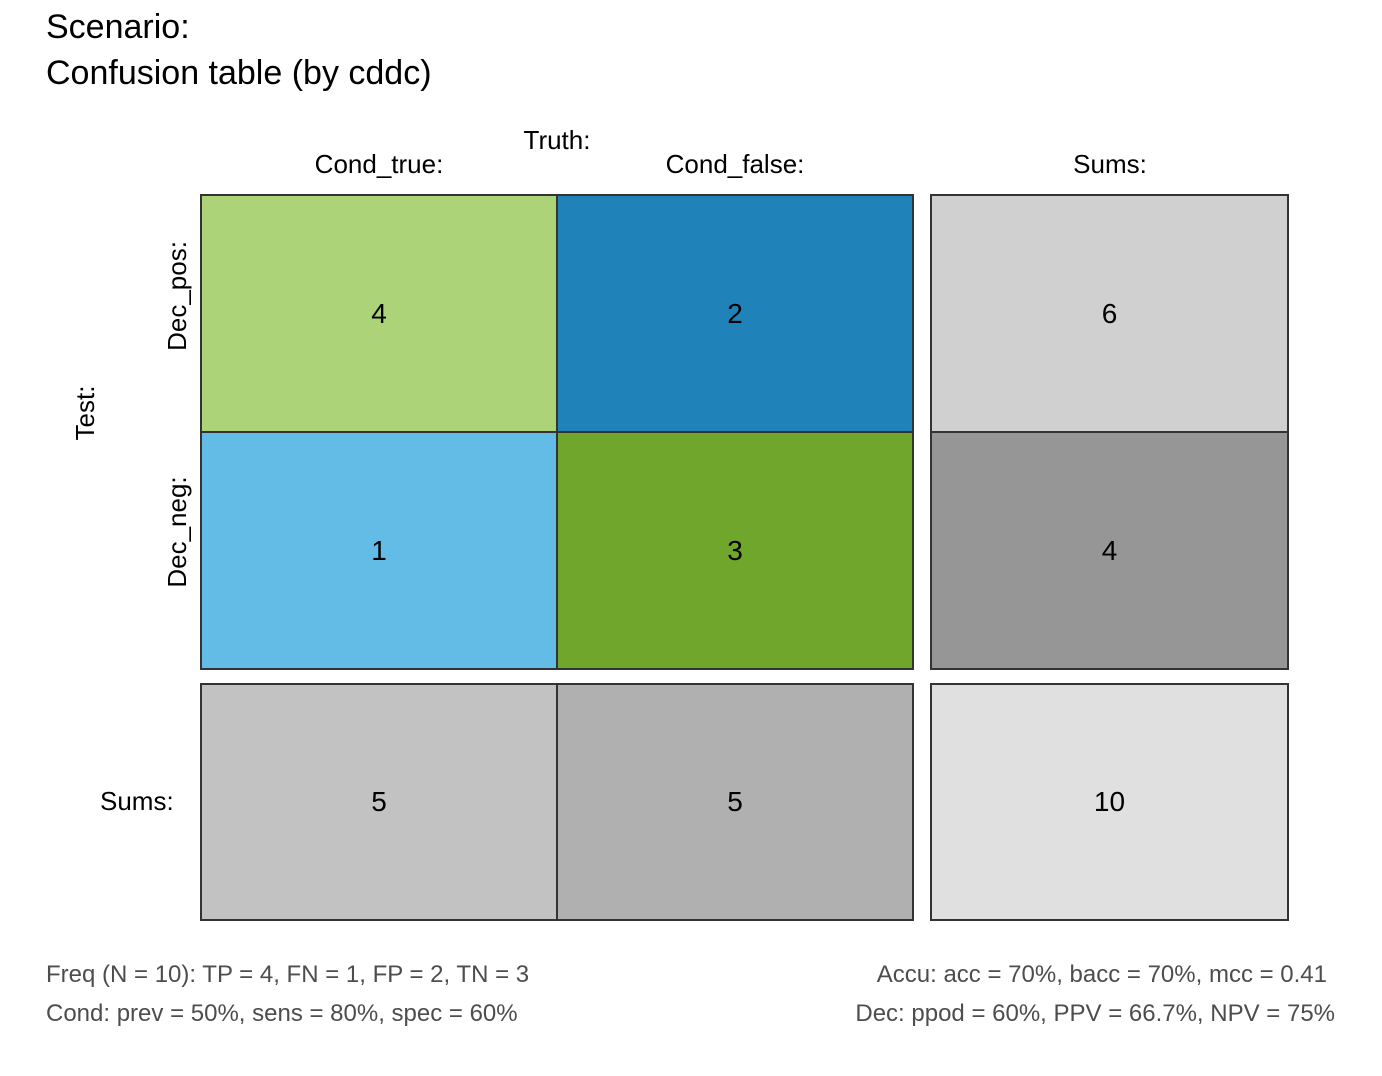 This screenshot has width=1382, height=1076. I want to click on cell-true-positive: 4, so click(379, 313).